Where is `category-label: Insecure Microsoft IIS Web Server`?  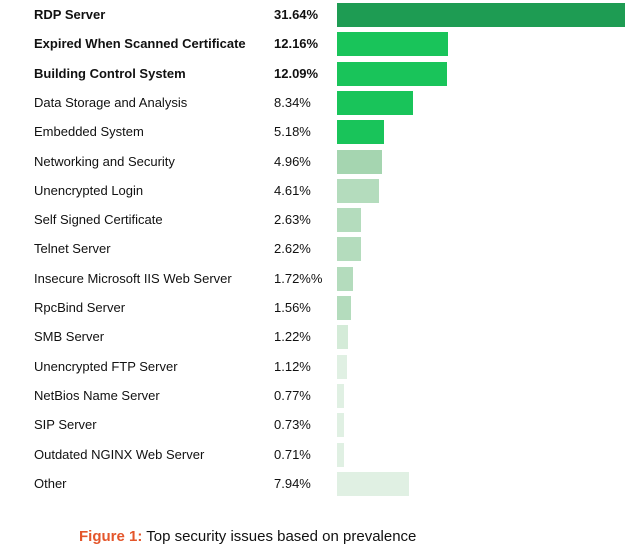 category-label: Insecure Microsoft IIS Web Server is located at coordinates (133, 278).